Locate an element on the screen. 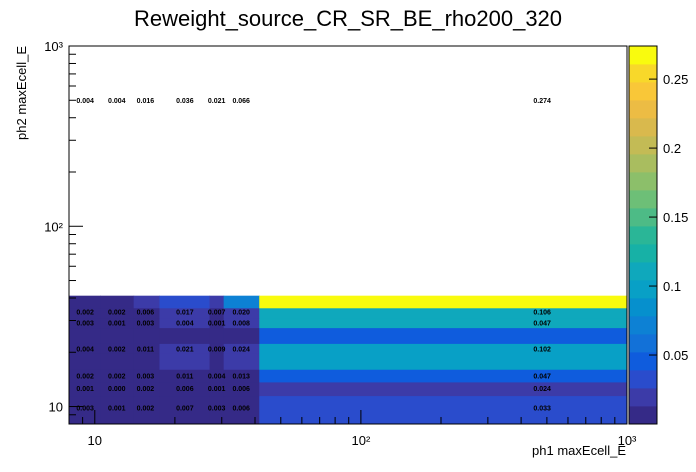 This screenshot has width=696, height=472. bin-value-label: 0.008 is located at coordinates (241, 324).